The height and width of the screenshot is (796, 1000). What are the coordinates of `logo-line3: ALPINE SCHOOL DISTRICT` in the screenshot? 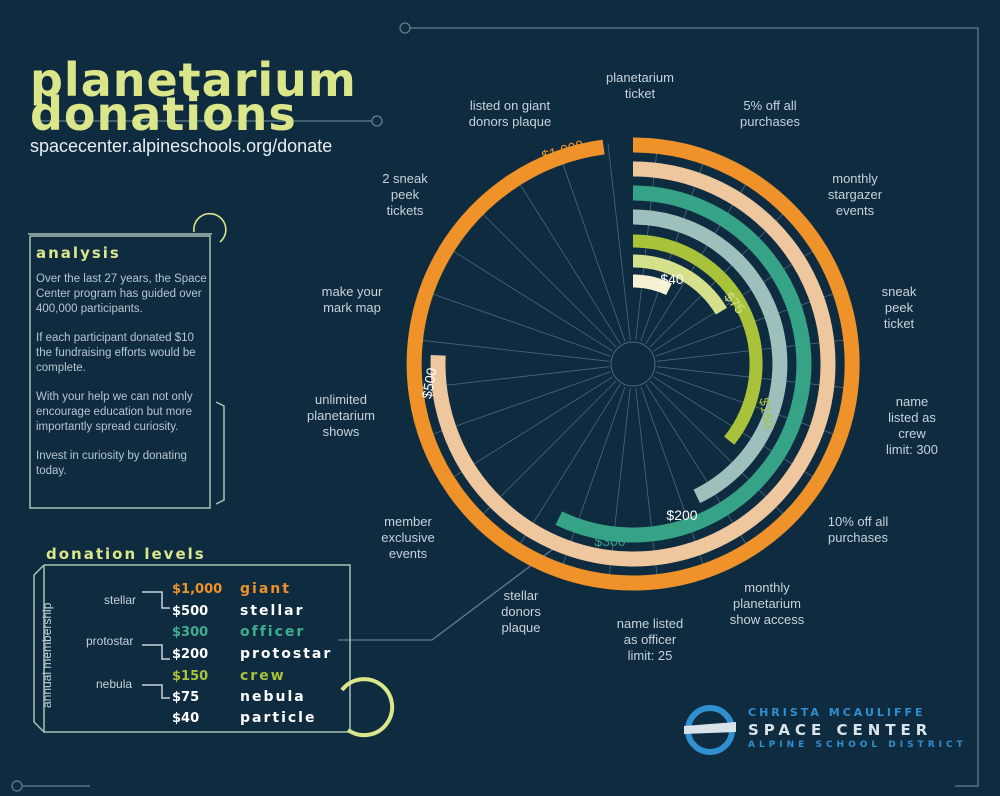 It's located at (857, 745).